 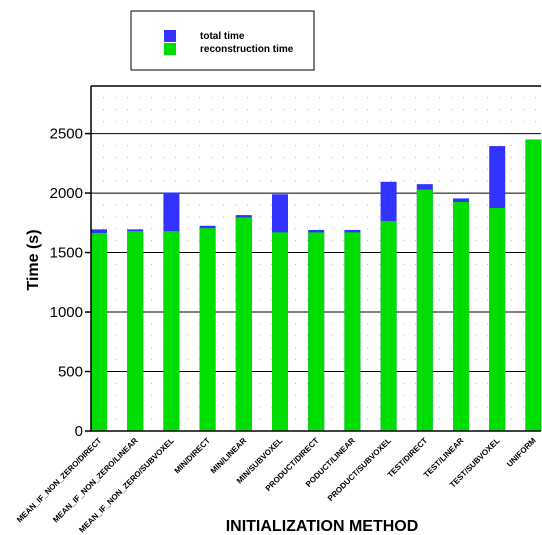 I want to click on legend-swatch-total, so click(x=170, y=36).